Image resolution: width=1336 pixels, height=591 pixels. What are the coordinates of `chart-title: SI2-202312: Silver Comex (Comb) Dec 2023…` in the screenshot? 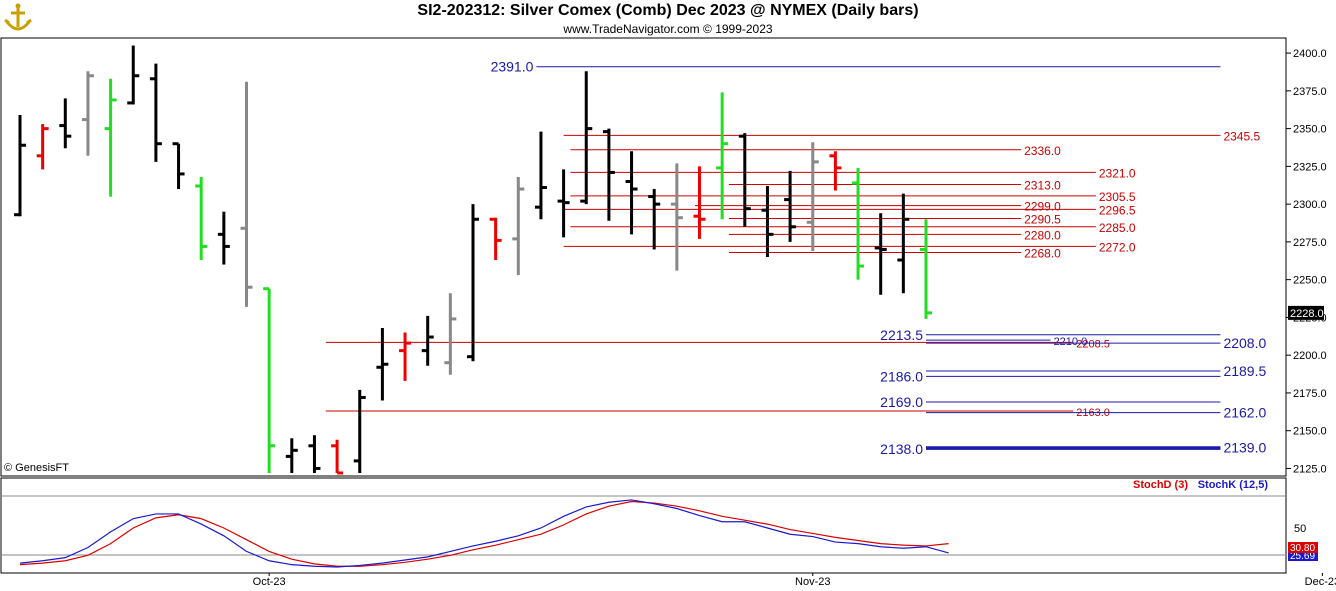 It's located at (668, 10).